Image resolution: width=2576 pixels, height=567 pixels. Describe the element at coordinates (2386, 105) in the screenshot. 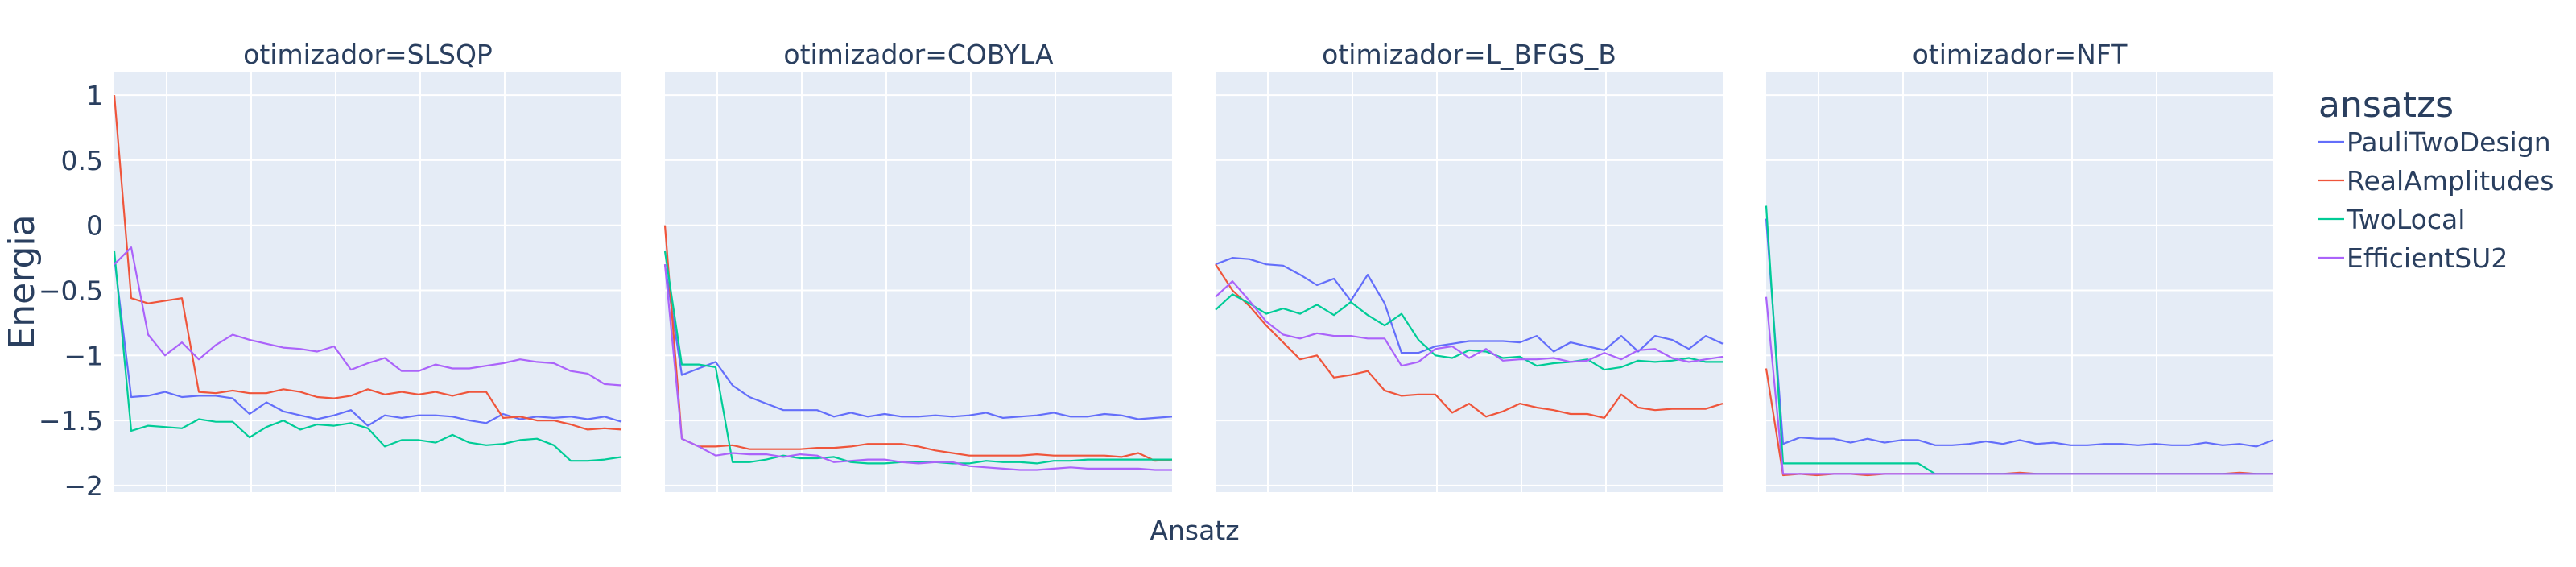

I see `legend-title: ansatzs` at that location.